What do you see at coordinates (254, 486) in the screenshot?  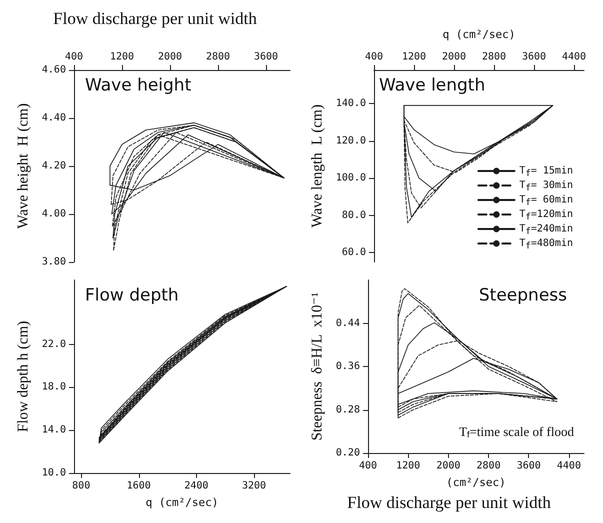 I see `x-tick-label: 3200` at bounding box center [254, 486].